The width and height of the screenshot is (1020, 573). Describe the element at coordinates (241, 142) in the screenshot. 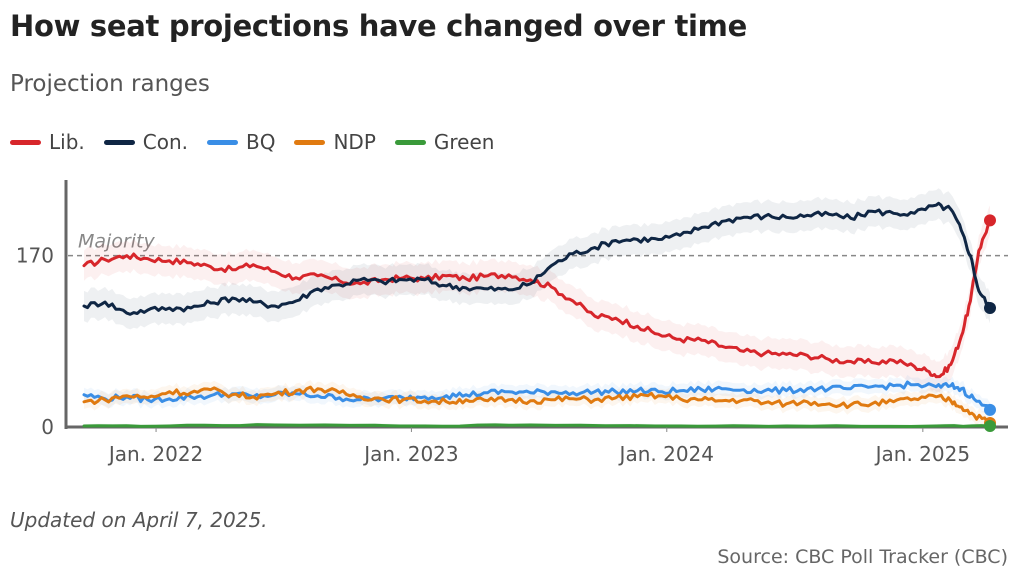

I see `legend-item-bq: BQ` at that location.